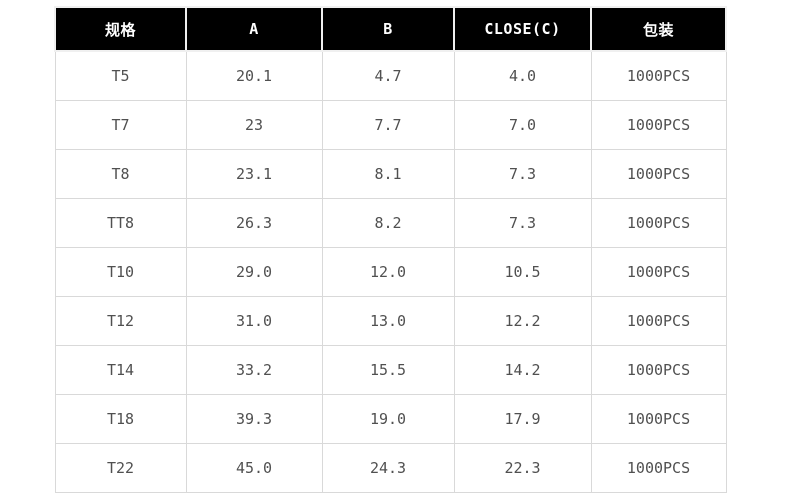  I want to click on header-cell-b: B, so click(388, 29).